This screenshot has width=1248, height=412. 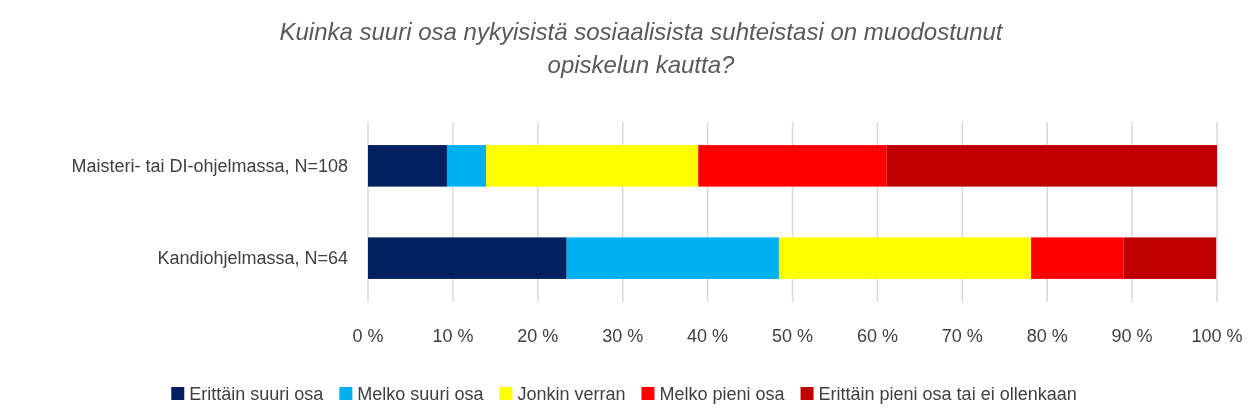 I want to click on x-tick-label: 60 %, so click(x=877, y=336).